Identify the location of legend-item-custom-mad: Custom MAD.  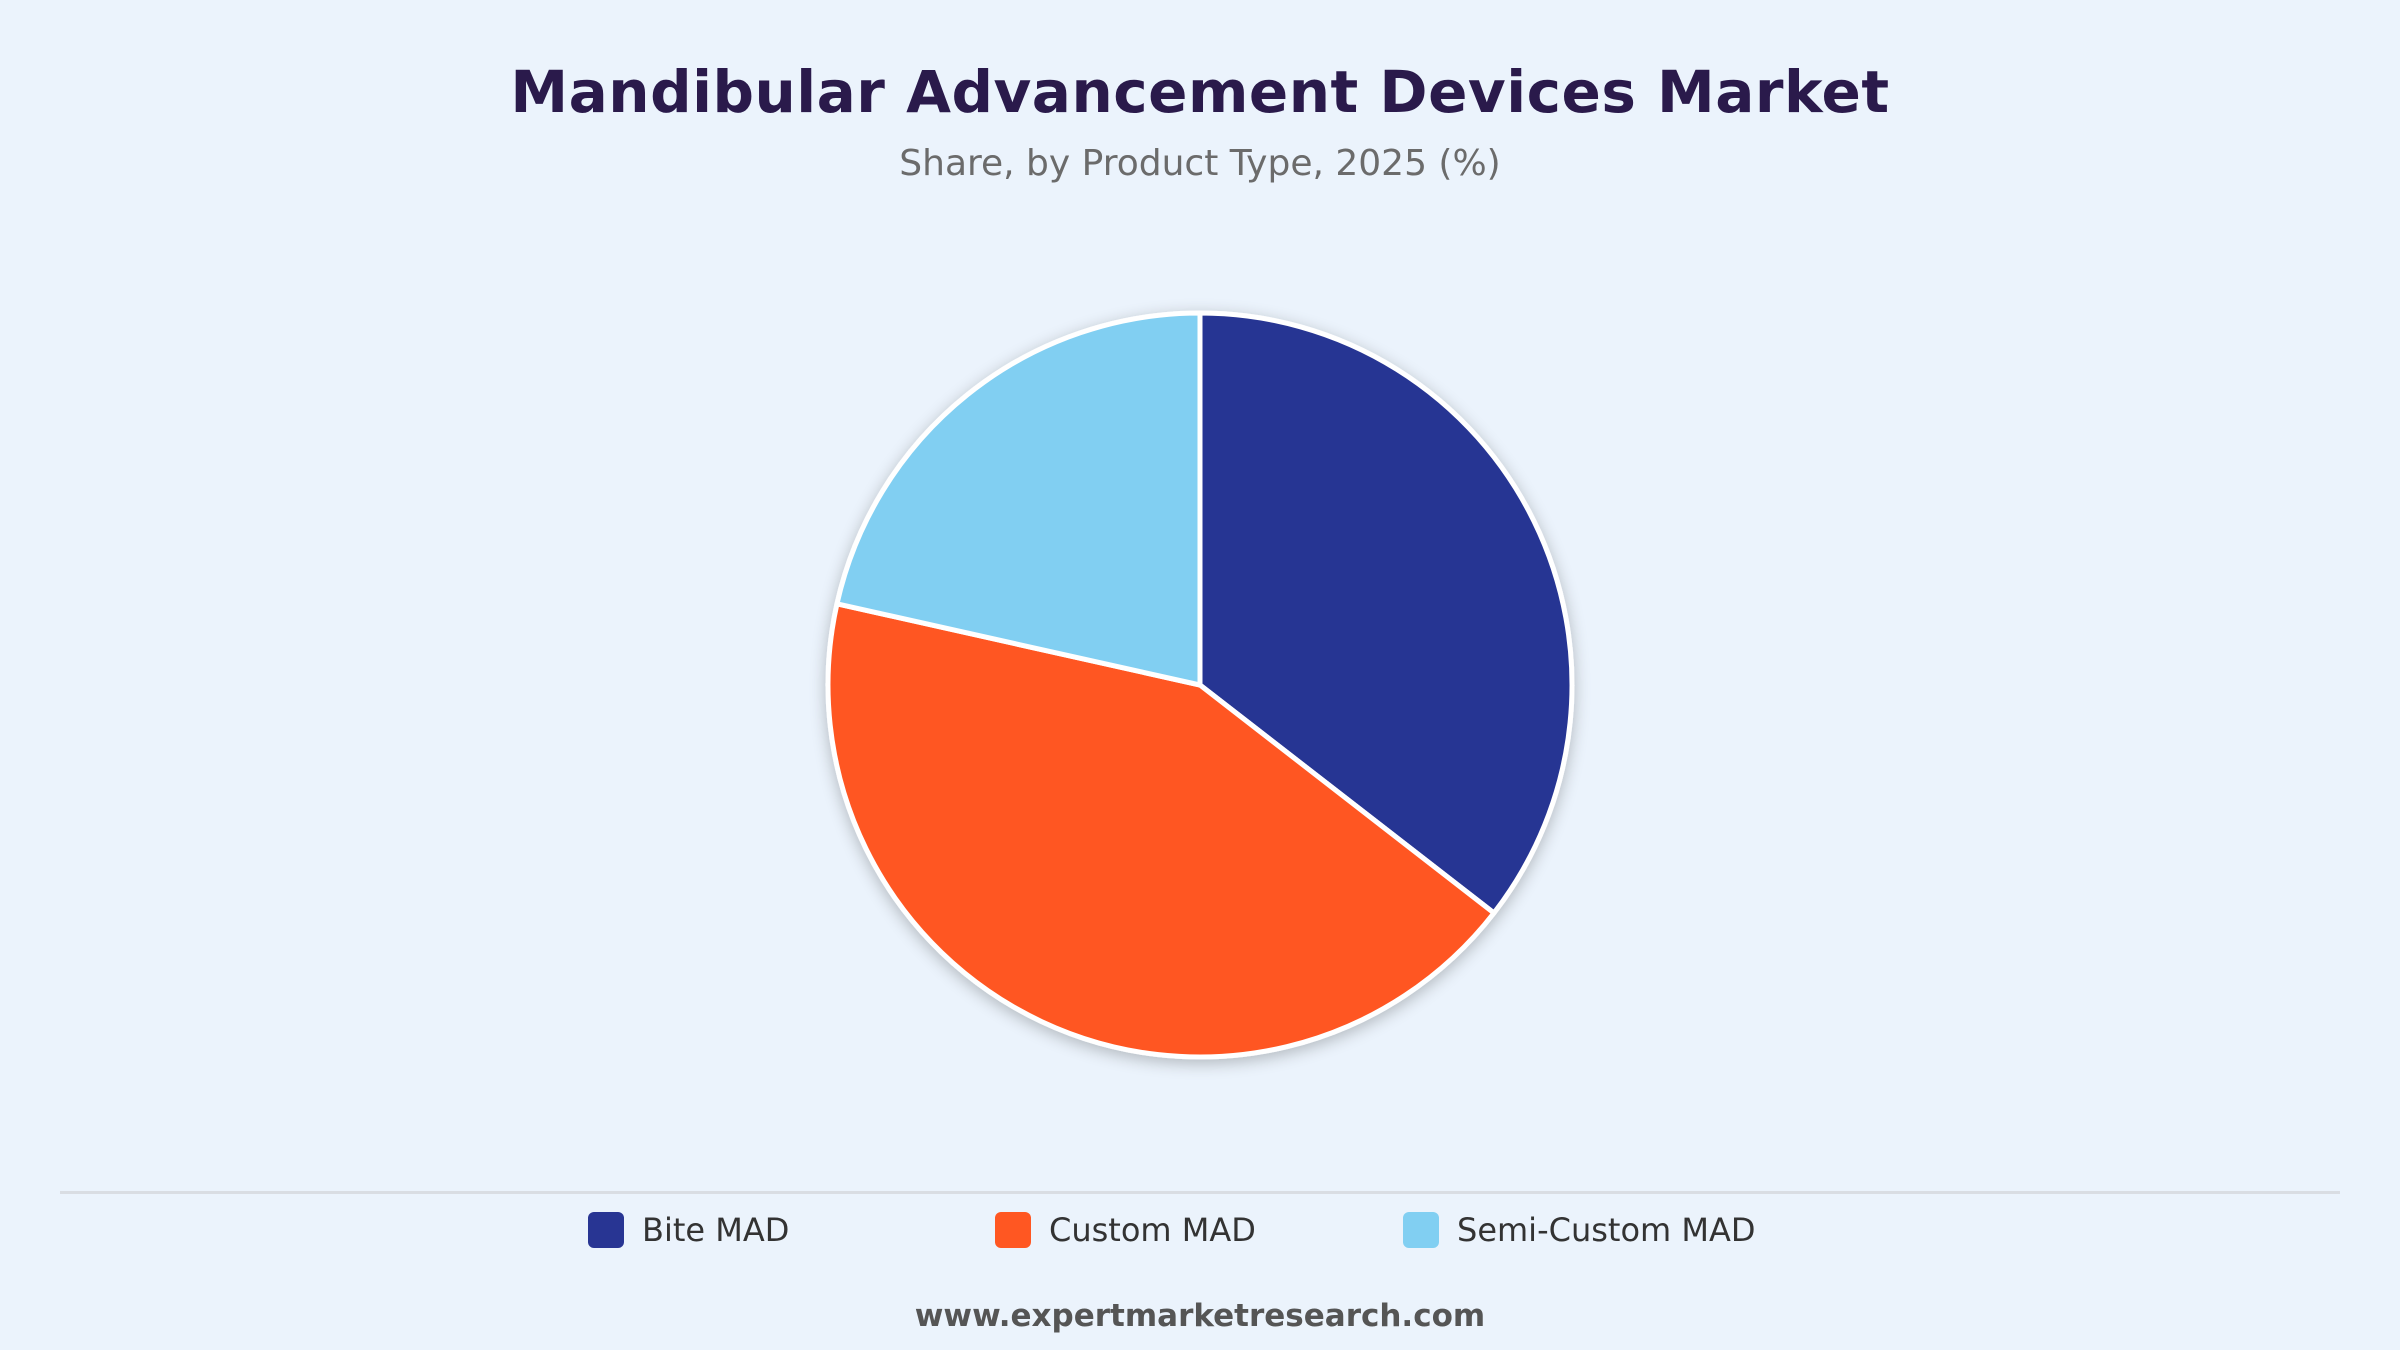
(1125, 1230).